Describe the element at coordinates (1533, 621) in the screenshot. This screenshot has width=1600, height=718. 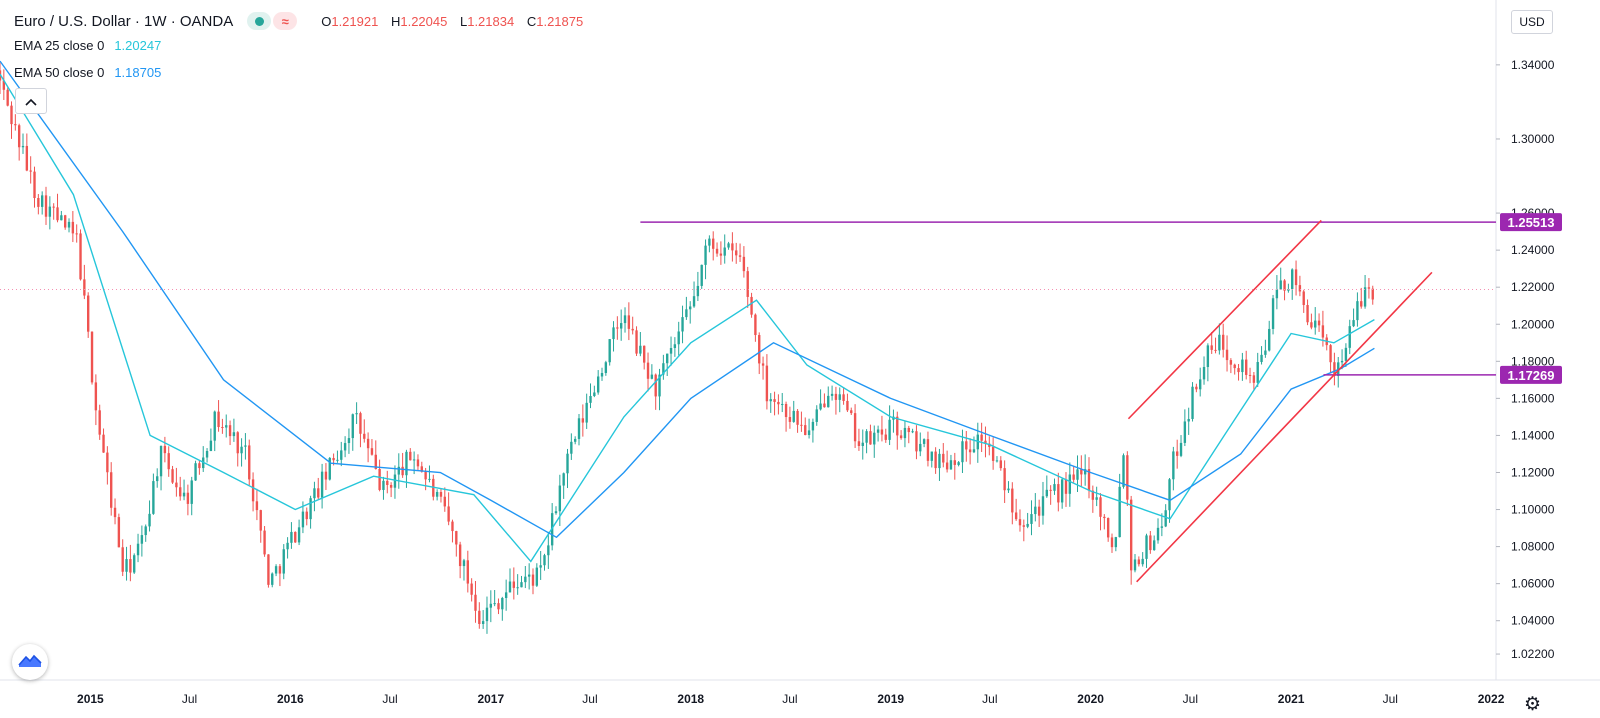
I see `price-tick-label: 1.04000` at that location.